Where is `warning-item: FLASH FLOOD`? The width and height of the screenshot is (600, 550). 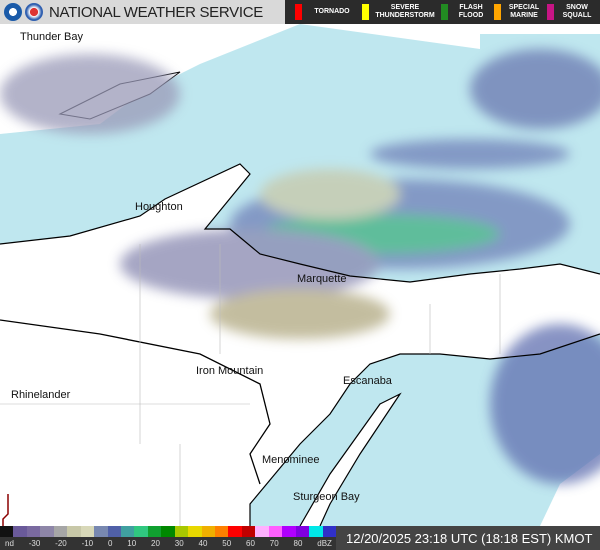
warning-item: FLASH FLOOD is located at coordinates (464, 12).